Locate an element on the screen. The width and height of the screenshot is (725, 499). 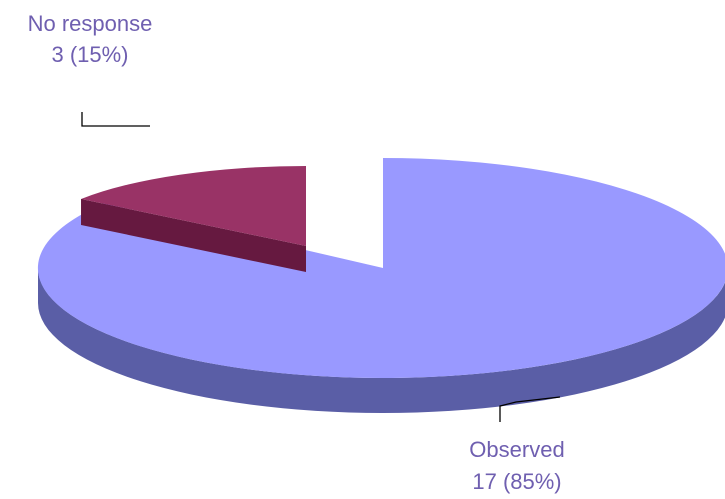
leader-line-observed is located at coordinates (530, 409).